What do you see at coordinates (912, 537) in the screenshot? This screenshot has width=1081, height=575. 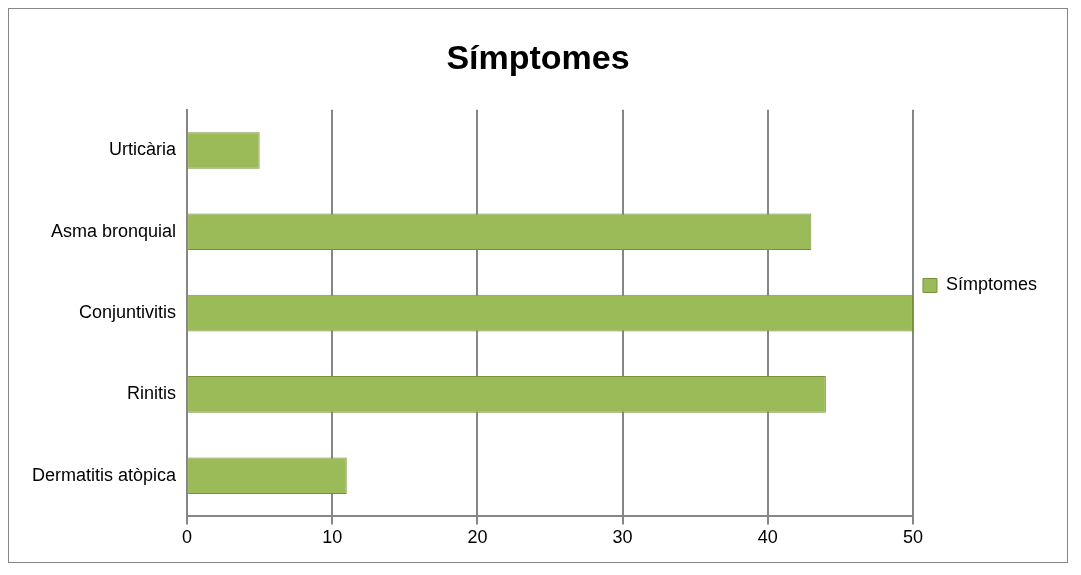 I see `x-tick-label: 50` at bounding box center [912, 537].